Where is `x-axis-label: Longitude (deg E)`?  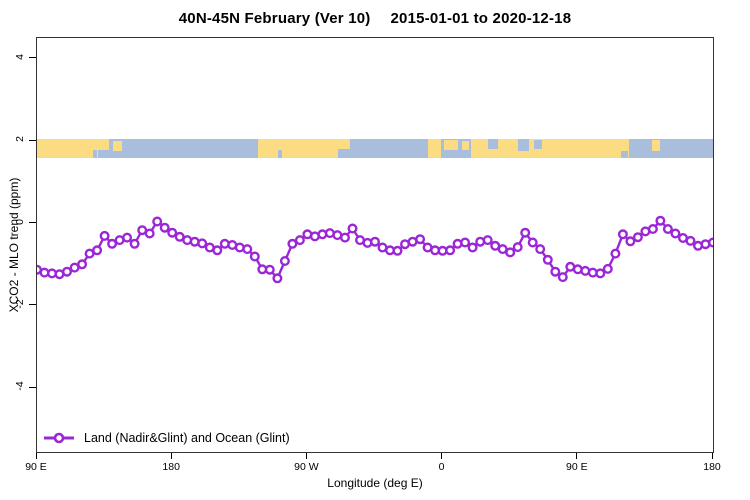
x-axis-label: Longitude (deg E) is located at coordinates (375, 483).